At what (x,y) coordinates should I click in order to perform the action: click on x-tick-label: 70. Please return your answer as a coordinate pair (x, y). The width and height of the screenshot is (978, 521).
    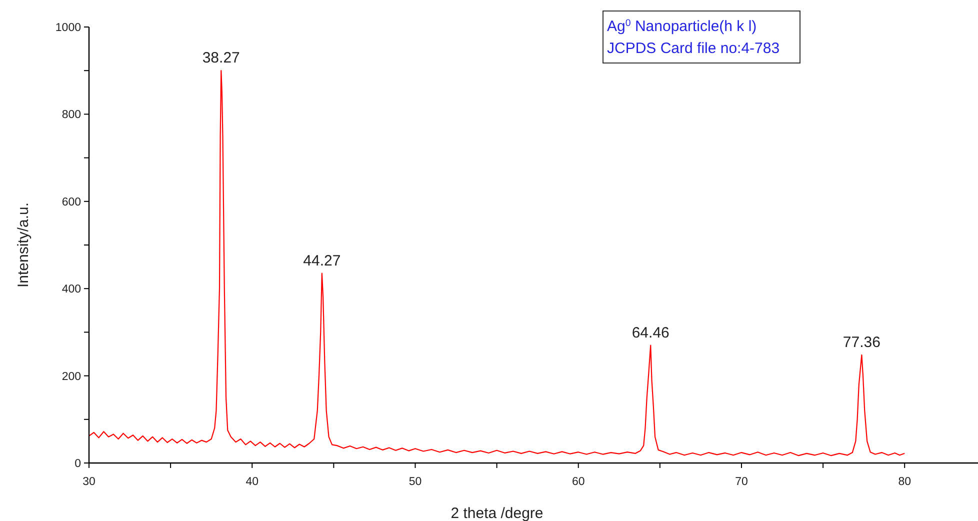
    Looking at the image, I should click on (741, 482).